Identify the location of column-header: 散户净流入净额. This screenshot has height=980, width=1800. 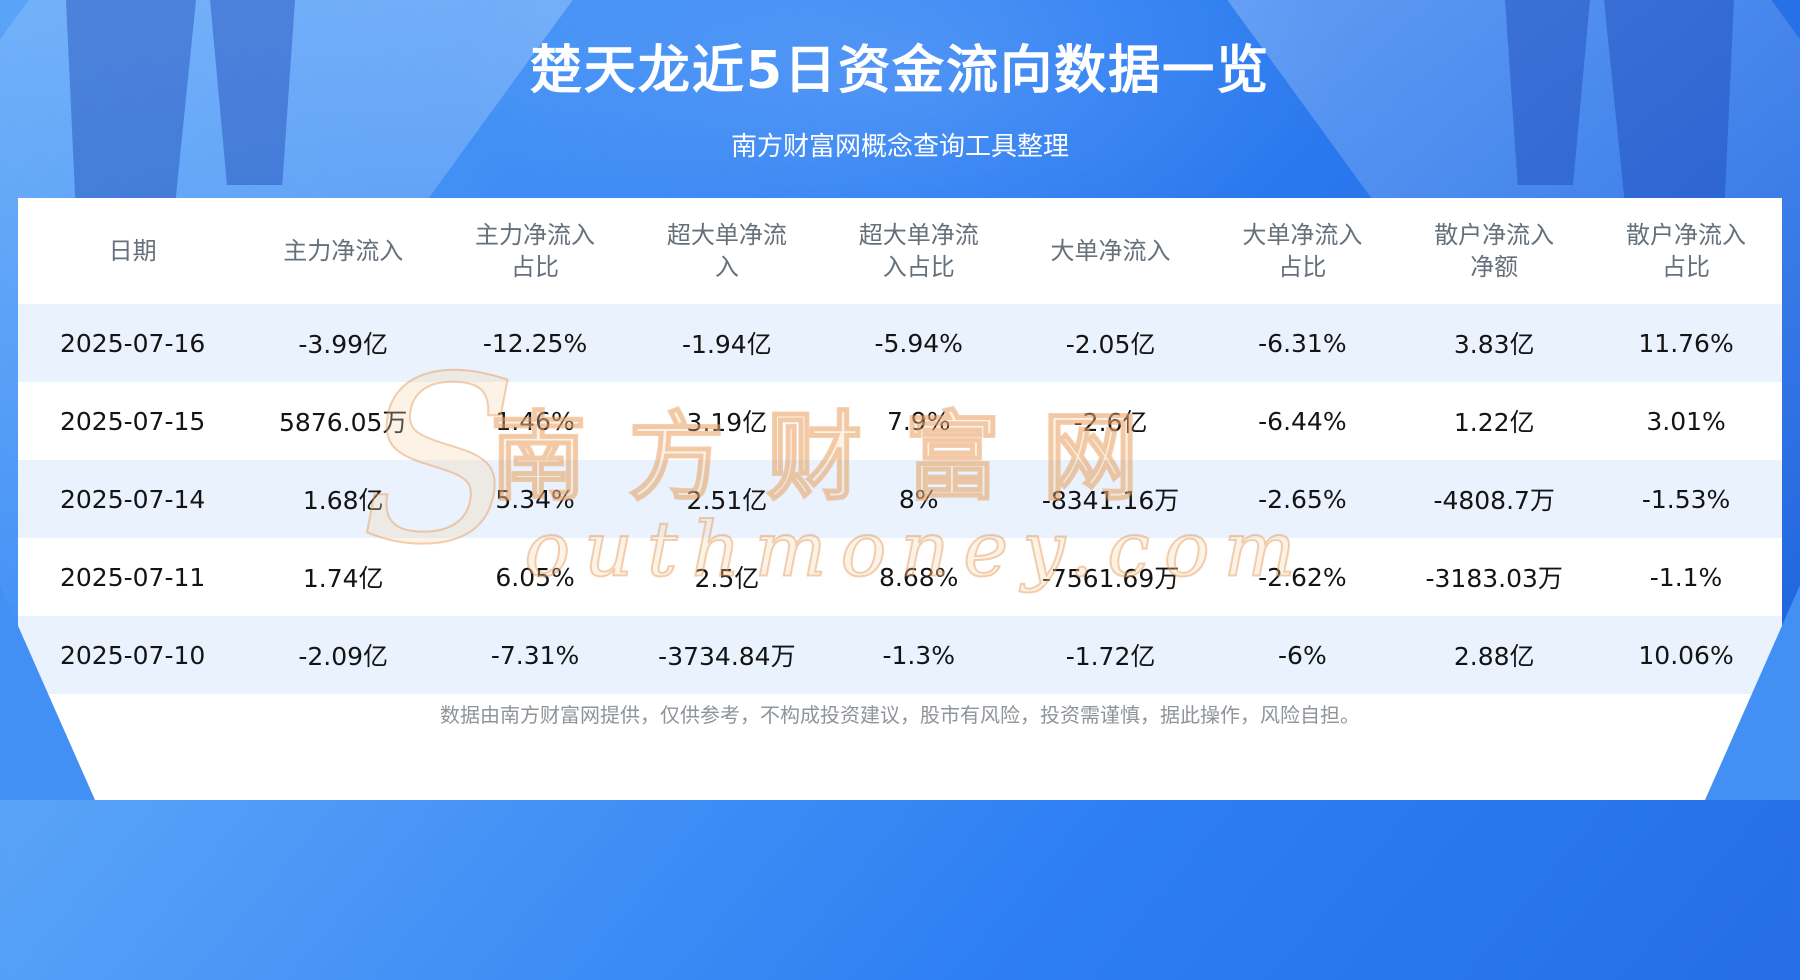
(1494, 250).